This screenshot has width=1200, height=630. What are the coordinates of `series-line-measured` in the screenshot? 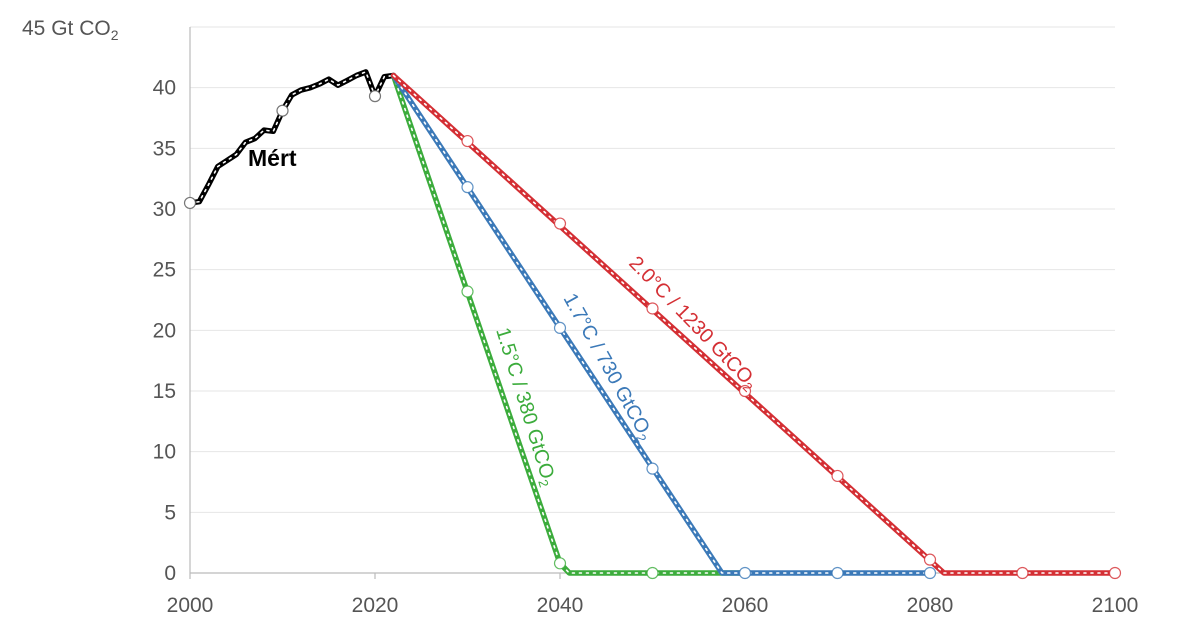 It's located at (292, 137).